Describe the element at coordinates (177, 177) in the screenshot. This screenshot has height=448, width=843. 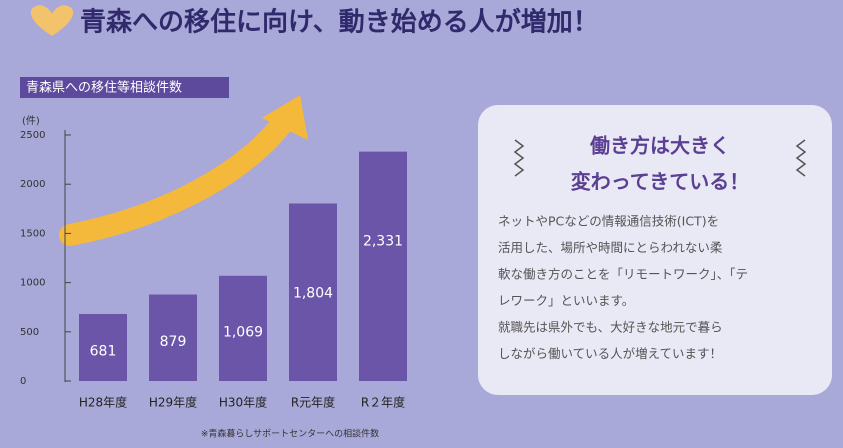
I see `arrow` at that location.